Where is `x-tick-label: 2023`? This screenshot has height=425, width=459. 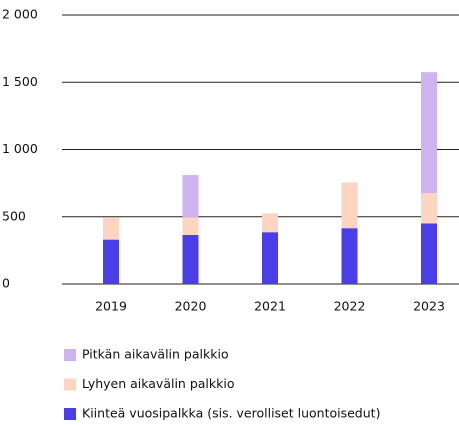 x-tick-label: 2023 is located at coordinates (429, 306).